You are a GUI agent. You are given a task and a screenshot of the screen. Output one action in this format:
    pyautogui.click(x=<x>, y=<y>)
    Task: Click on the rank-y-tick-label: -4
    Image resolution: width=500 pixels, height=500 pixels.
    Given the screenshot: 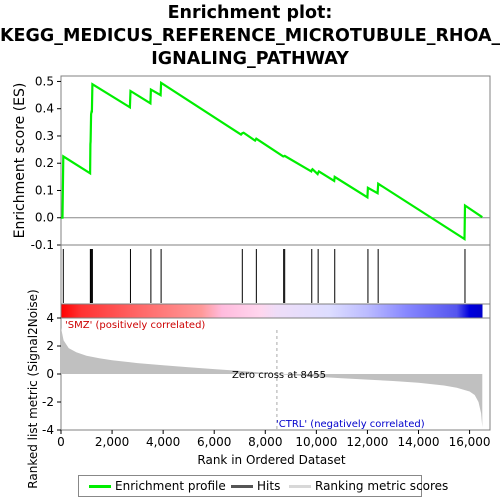 What is the action you would take?
    pyautogui.click(x=48, y=430)
    